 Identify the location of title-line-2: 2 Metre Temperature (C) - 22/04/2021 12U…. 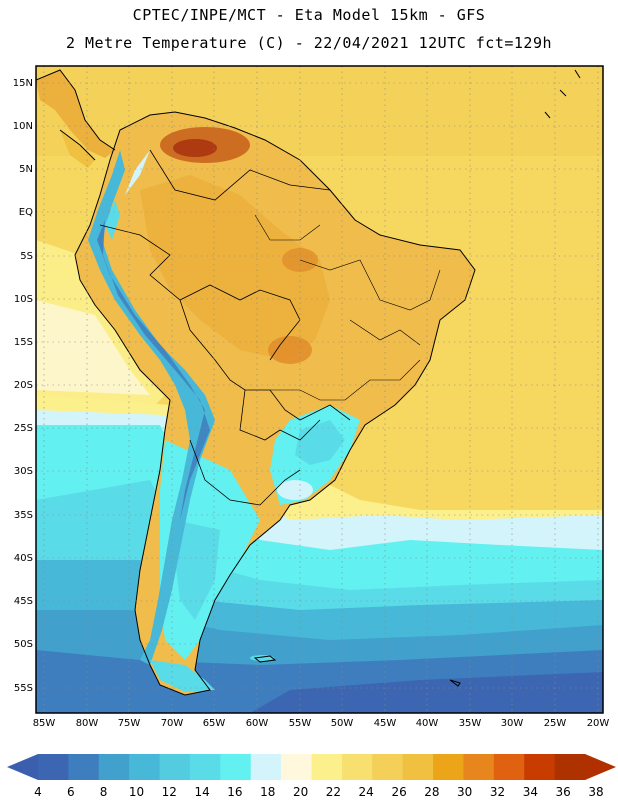
(309, 43).